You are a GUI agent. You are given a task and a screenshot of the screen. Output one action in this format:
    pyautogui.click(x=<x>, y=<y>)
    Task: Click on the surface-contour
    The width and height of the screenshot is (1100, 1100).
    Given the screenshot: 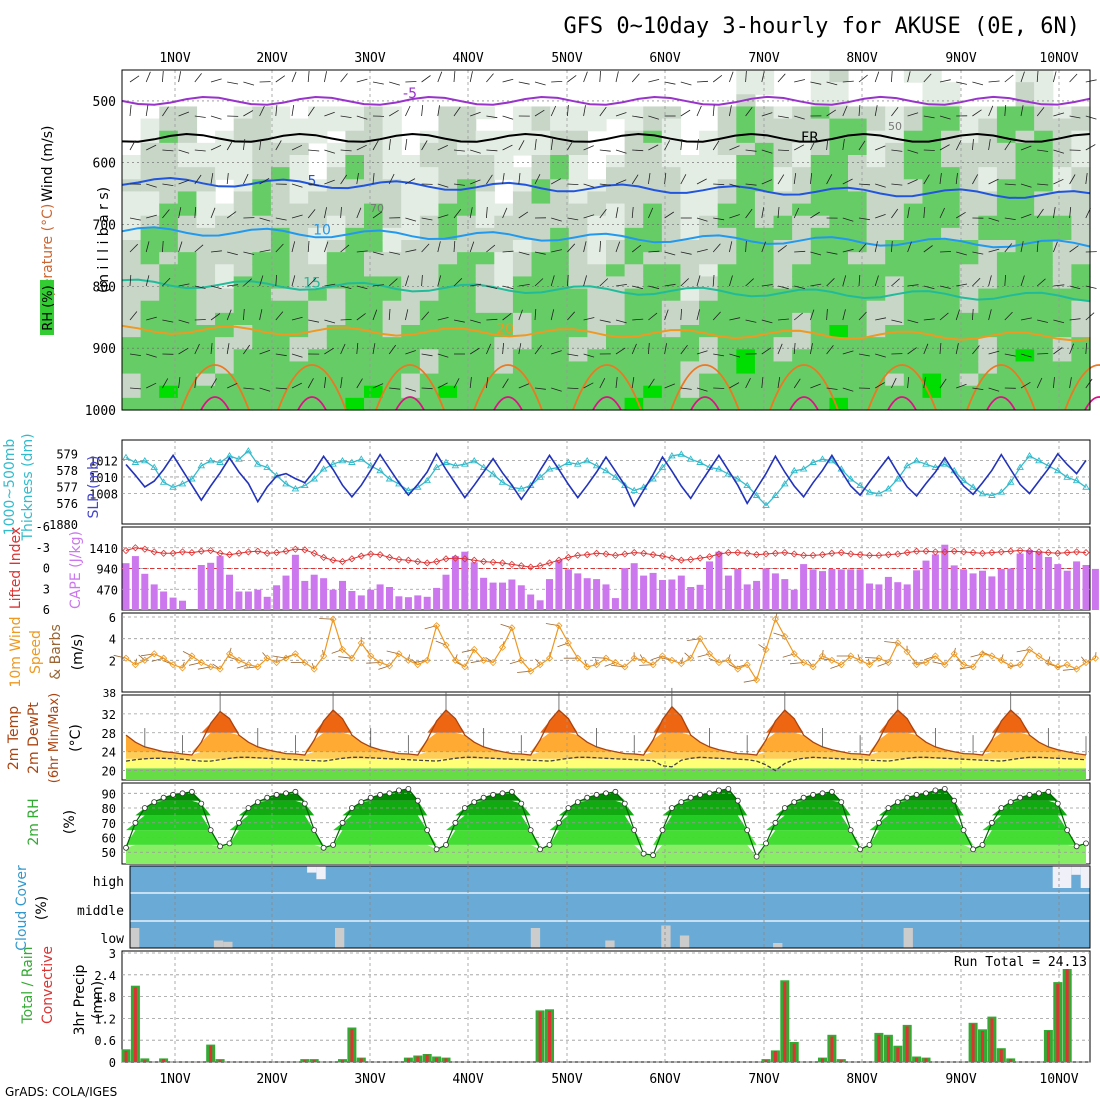 What is the action you would take?
    pyautogui.click(x=1082, y=387)
    